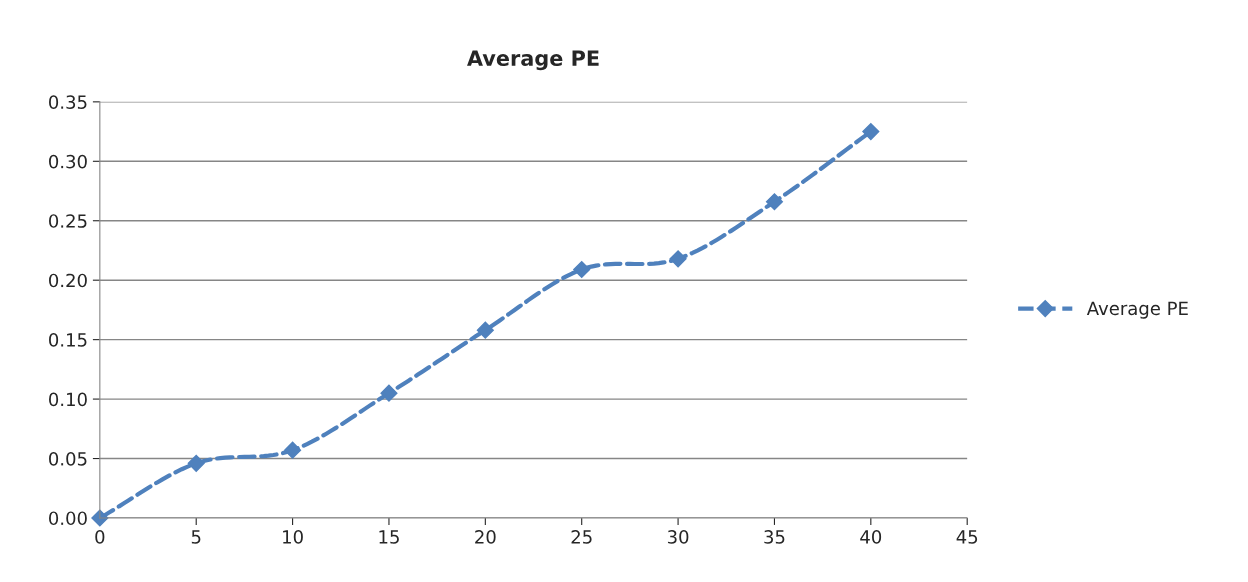 This screenshot has height=582, width=1248. Describe the element at coordinates (1137, 310) in the screenshot. I see `legend-label: Average PE` at that location.